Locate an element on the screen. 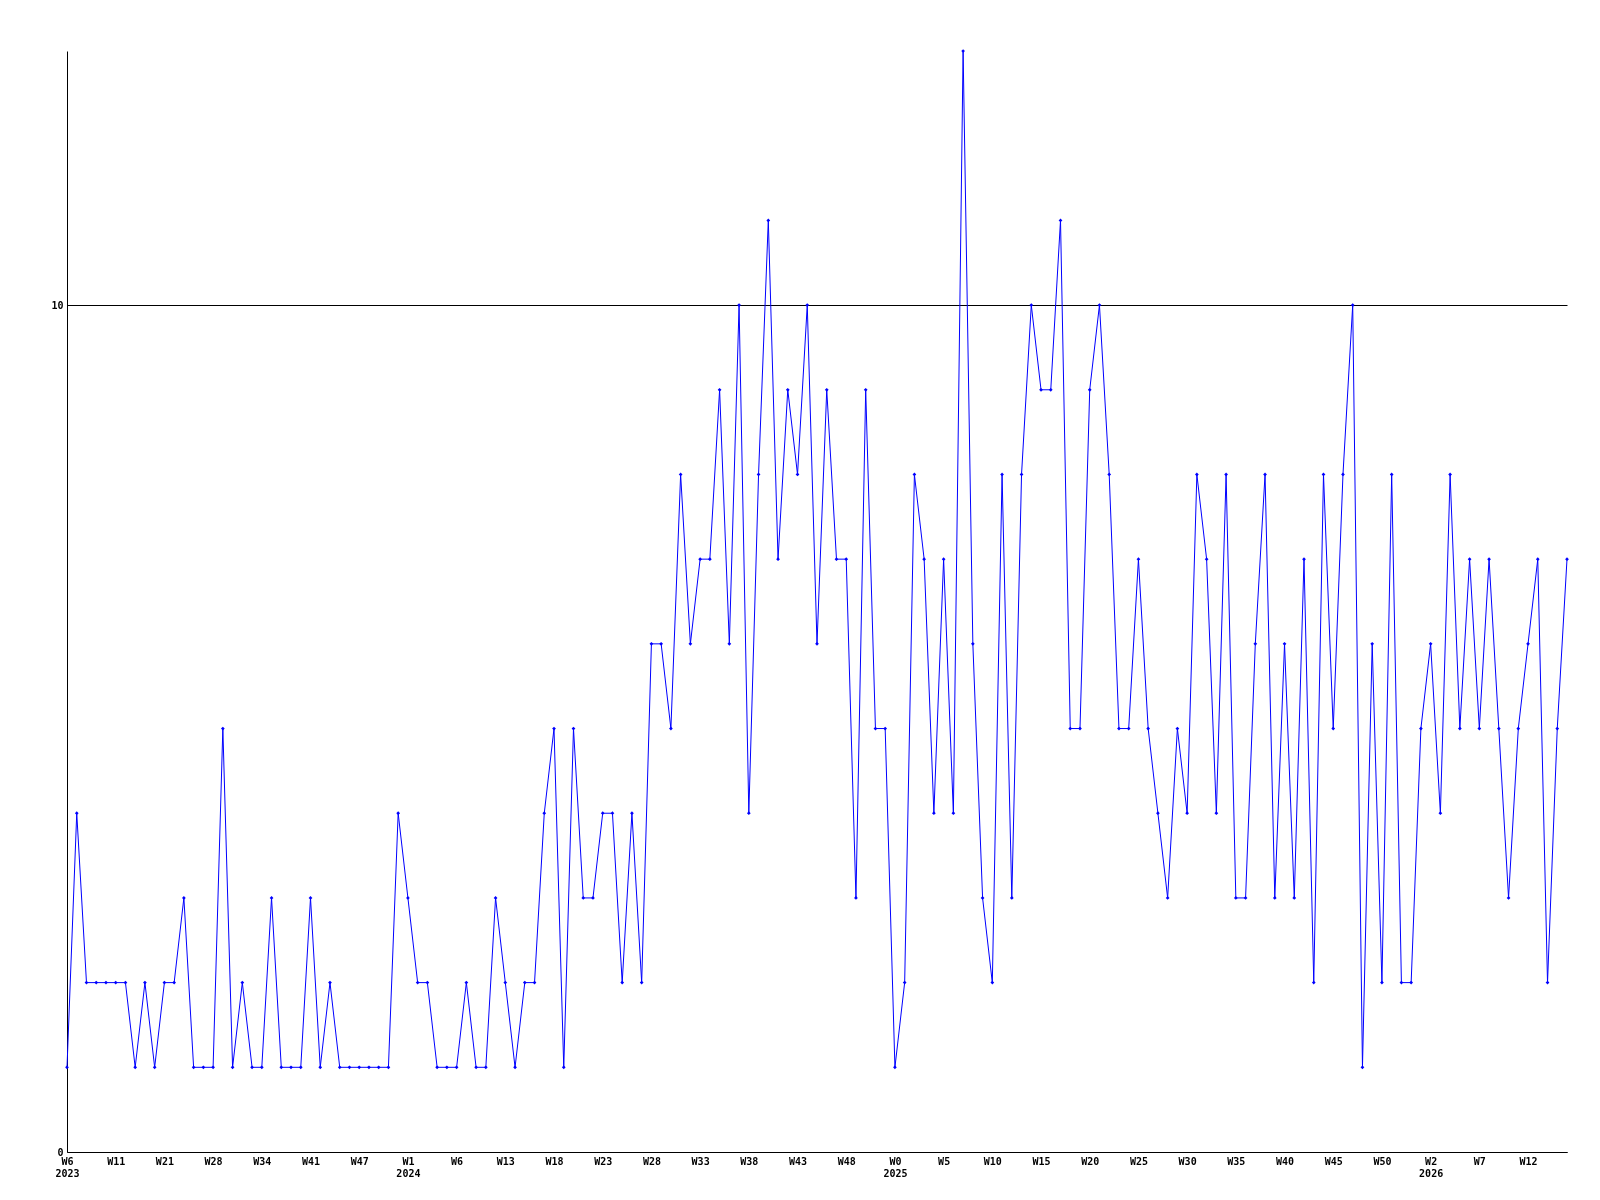 The height and width of the screenshot is (1200, 1600). x-tick-label: W33 is located at coordinates (700, 1161).